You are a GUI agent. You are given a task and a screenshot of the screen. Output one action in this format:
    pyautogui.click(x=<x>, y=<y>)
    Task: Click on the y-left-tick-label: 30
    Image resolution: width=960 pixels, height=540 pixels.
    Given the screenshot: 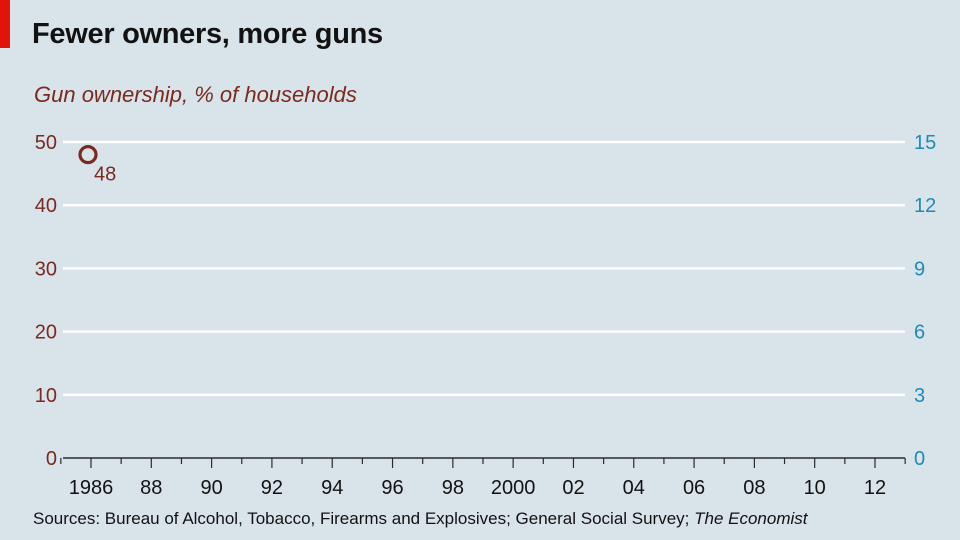 What is the action you would take?
    pyautogui.click(x=46, y=269)
    